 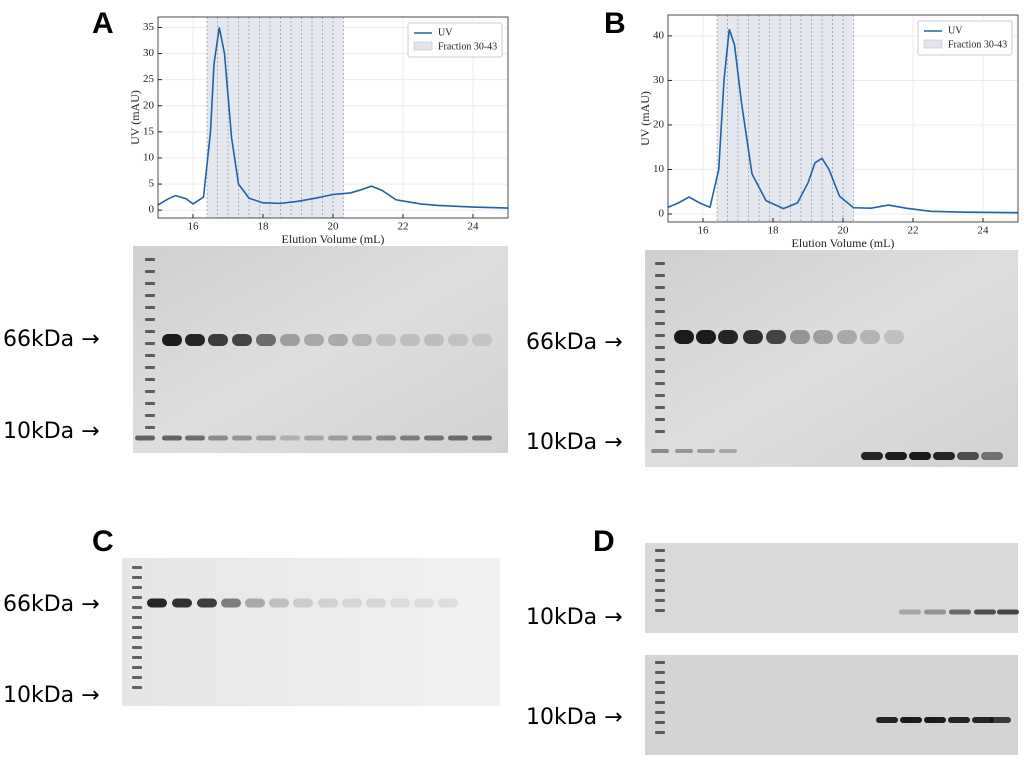 I want to click on legend-label: UV, so click(x=445, y=32).